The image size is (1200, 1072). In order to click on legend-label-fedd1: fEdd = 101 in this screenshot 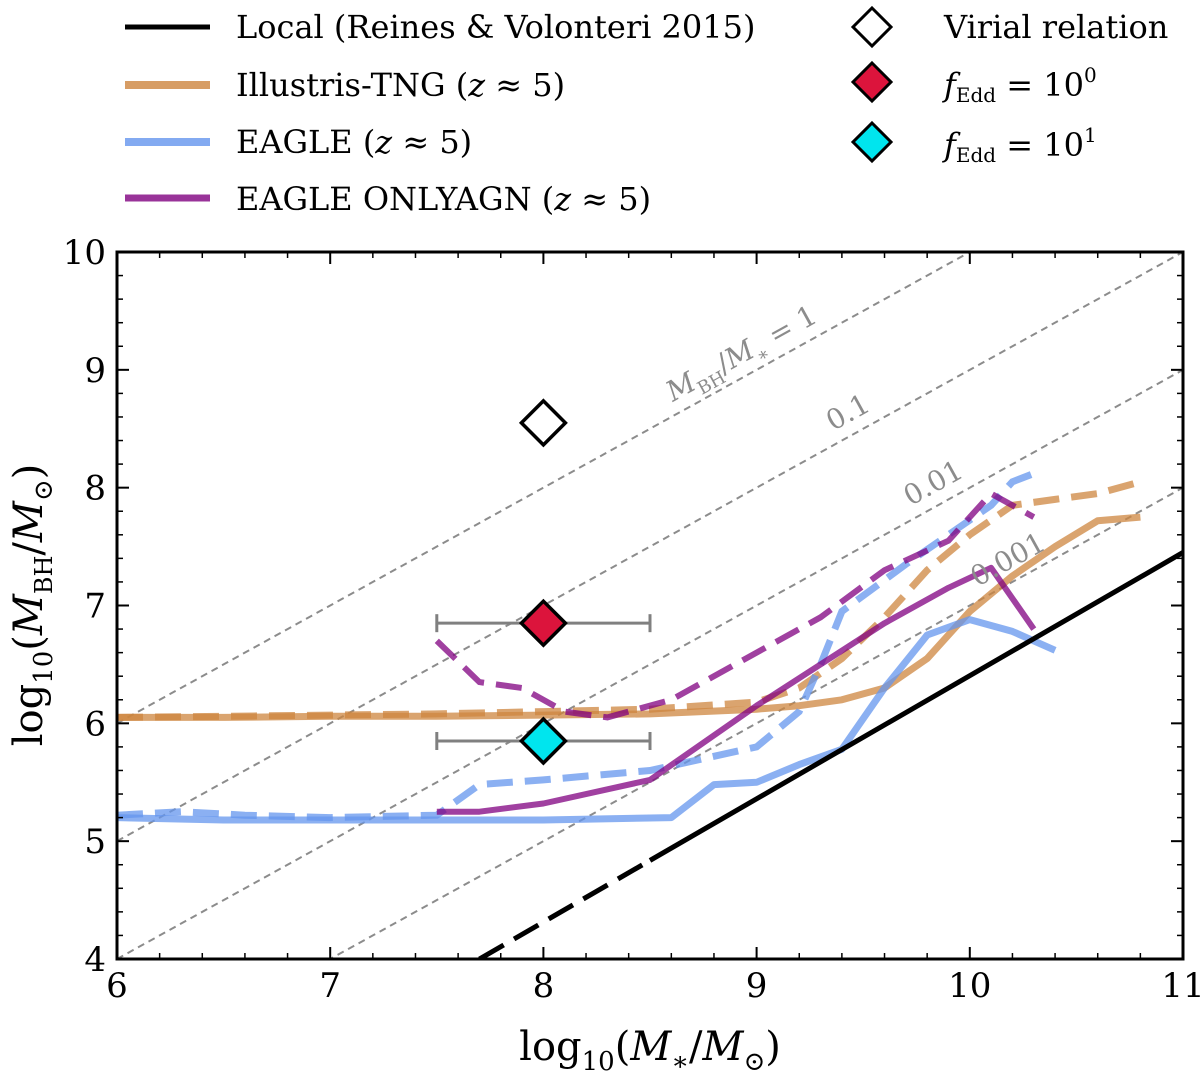, I will do `click(1019, 145)`.